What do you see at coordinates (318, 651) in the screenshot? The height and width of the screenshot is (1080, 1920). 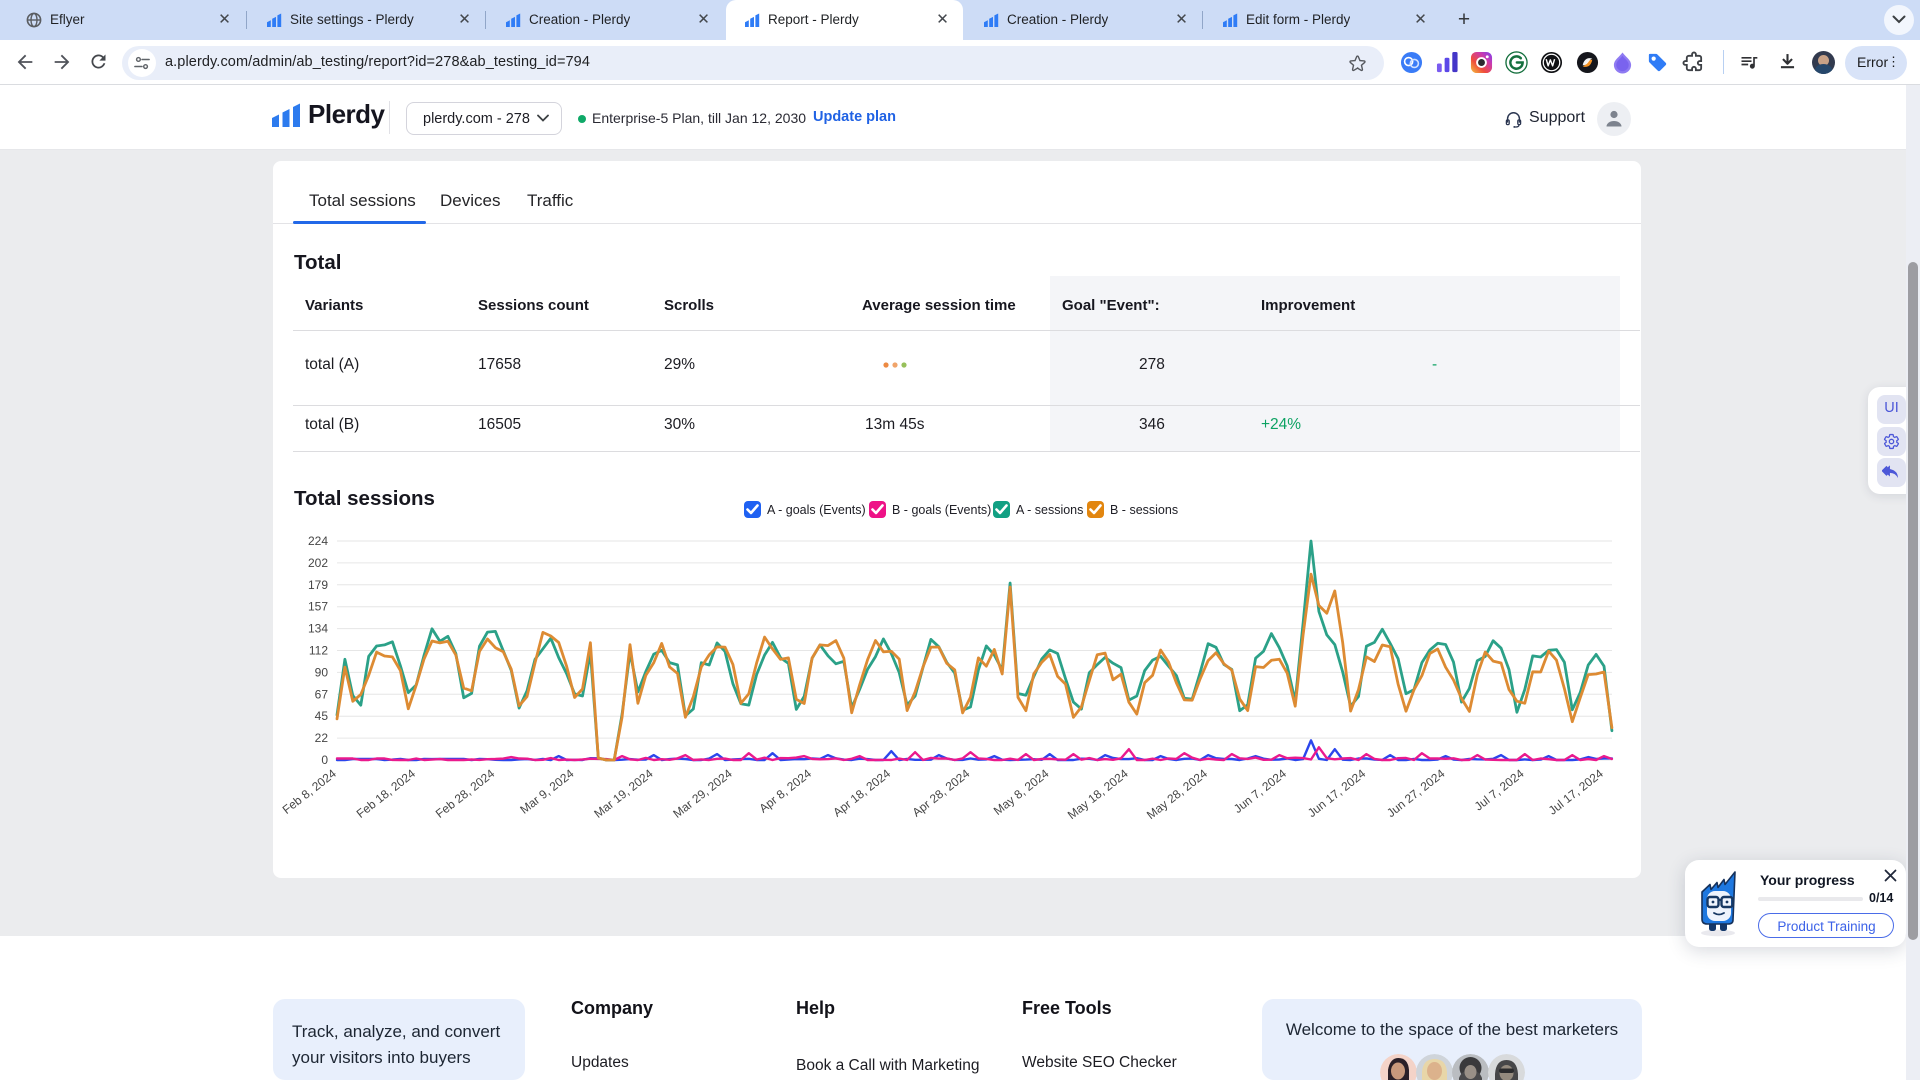 I see `svg-text: 112` at bounding box center [318, 651].